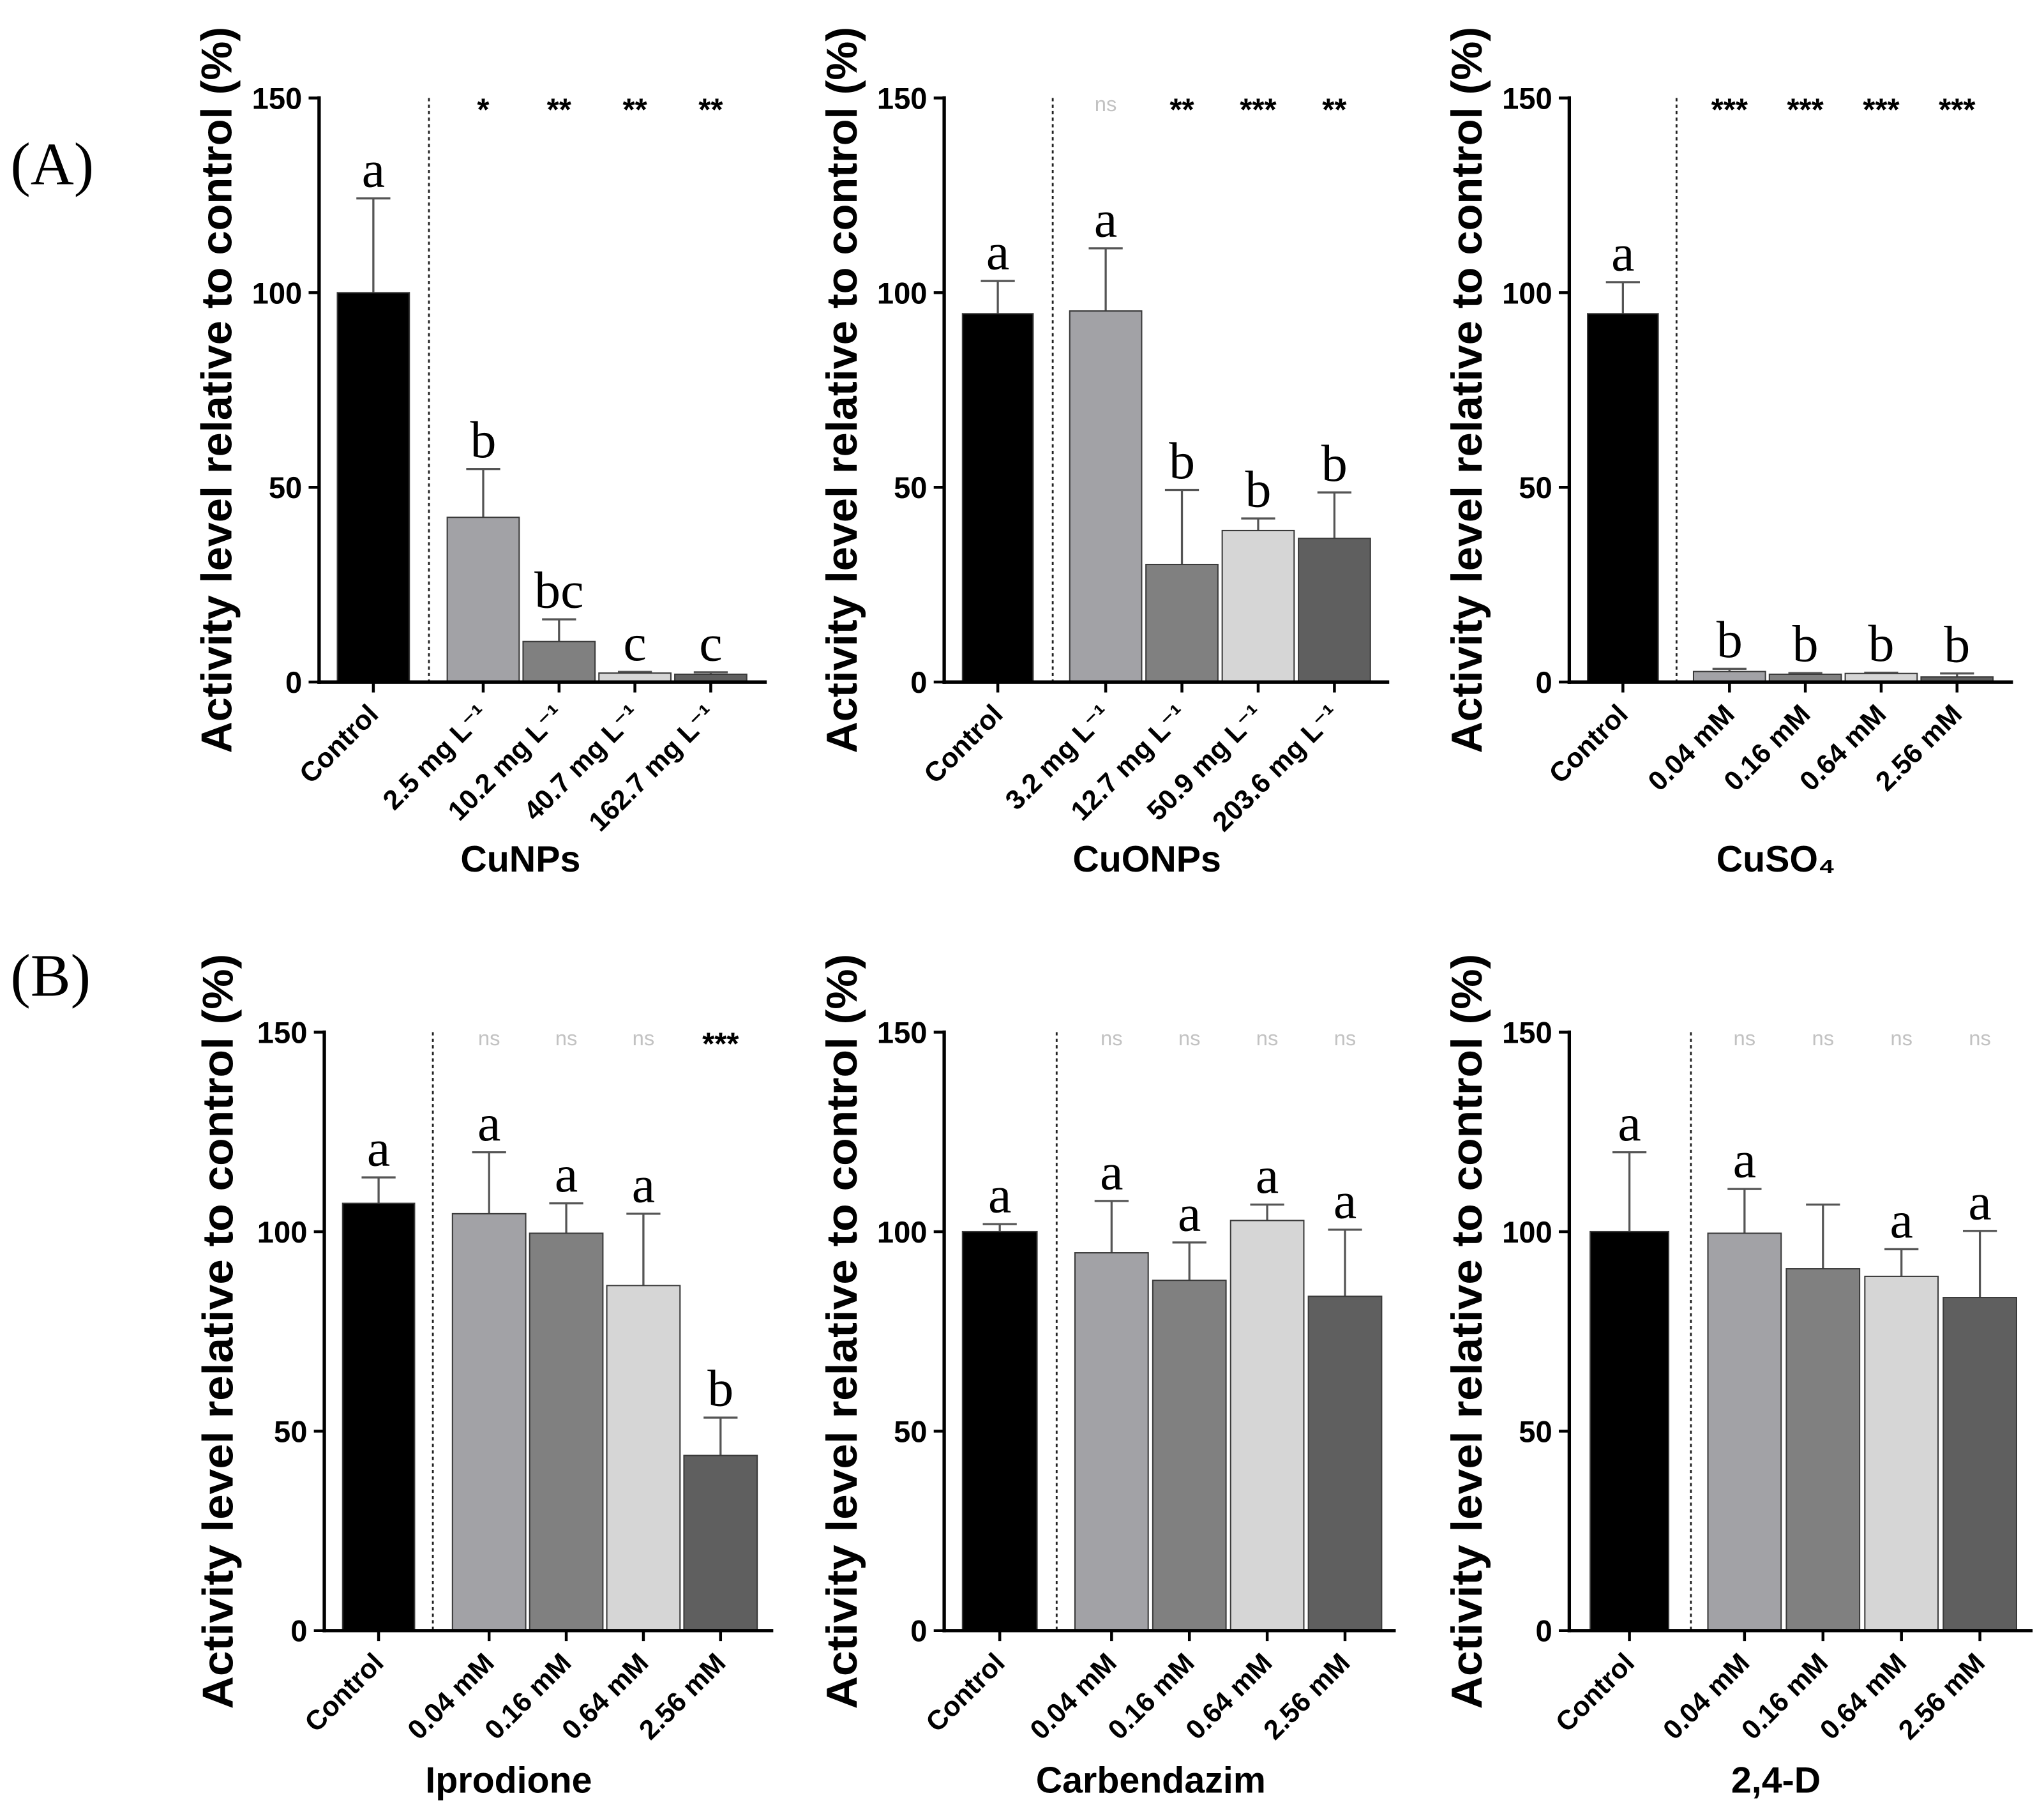 This screenshot has height=1807, width=2044. Describe the element at coordinates (1776, 1781) in the screenshot. I see `x-axis-title: 2,4-D` at that location.